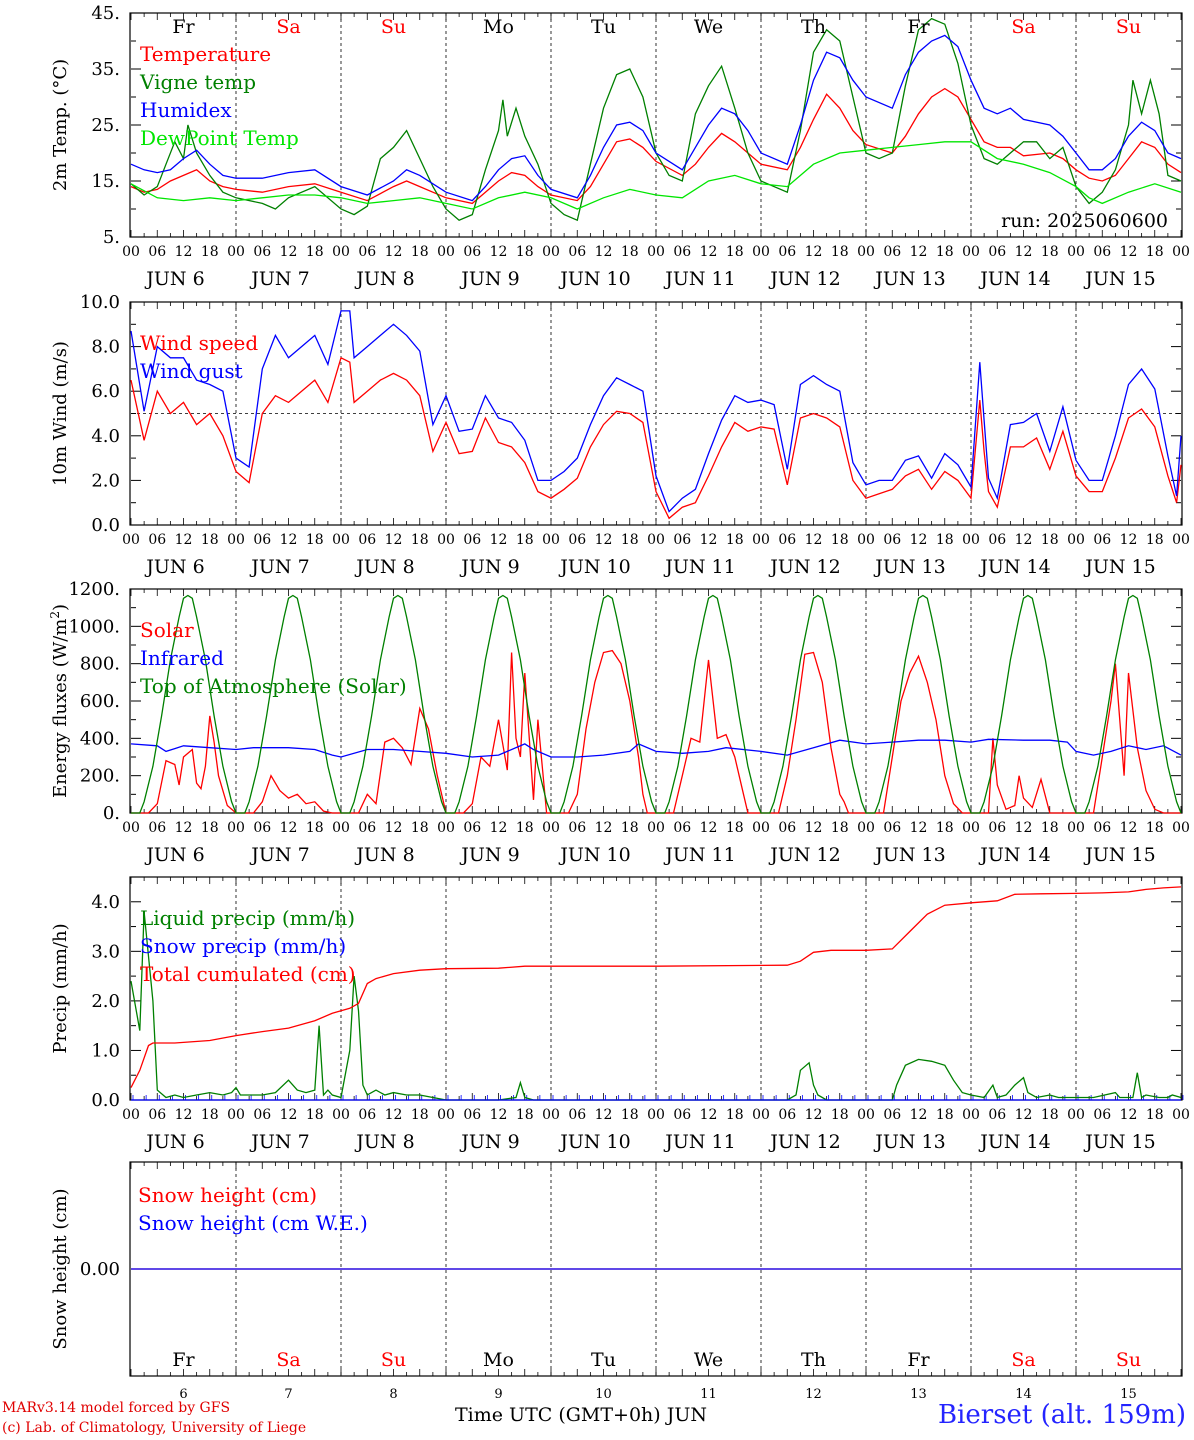  What do you see at coordinates (100, 1269) in the screenshot?
I see `y-tick-label: 0.00` at bounding box center [100, 1269].